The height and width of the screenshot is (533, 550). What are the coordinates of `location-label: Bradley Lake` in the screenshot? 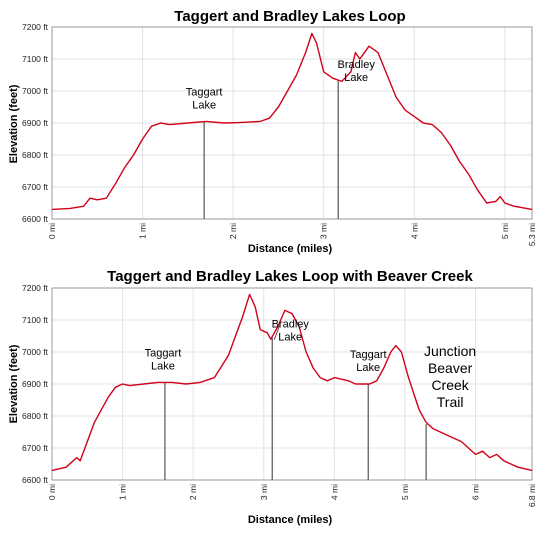 It's located at (357, 71).